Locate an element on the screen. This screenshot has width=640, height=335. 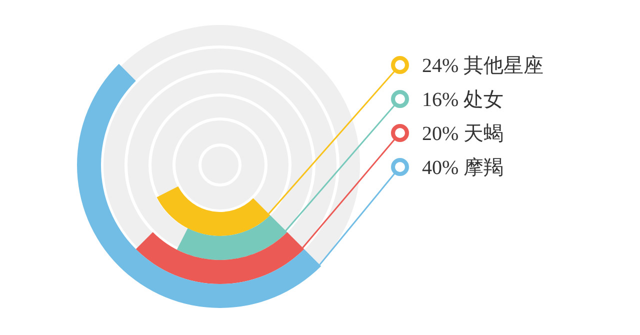
category-label: 其他星座 is located at coordinates (504, 66).